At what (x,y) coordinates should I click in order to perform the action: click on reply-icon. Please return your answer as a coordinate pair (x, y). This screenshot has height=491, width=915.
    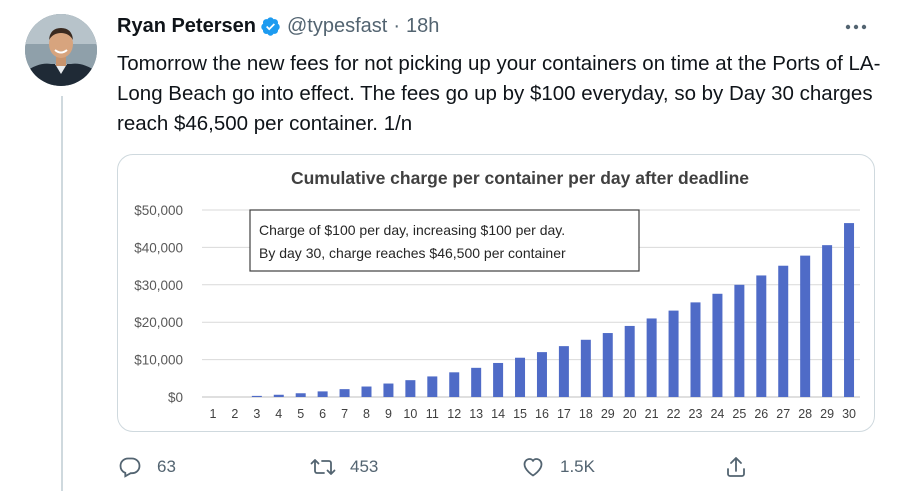
    Looking at the image, I should click on (130, 467).